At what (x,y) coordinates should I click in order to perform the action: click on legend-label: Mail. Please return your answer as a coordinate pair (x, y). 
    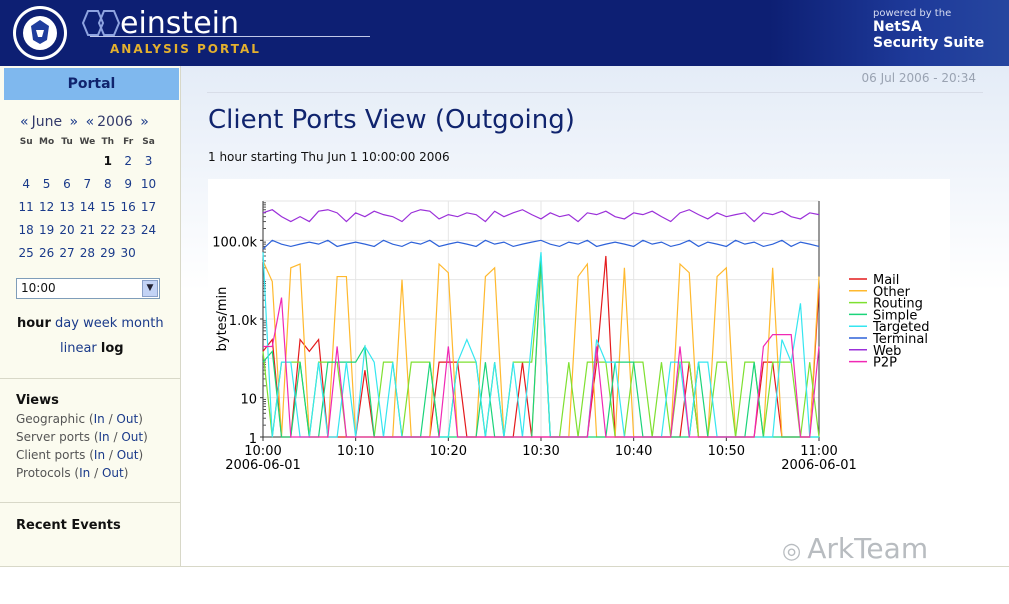
    Looking at the image, I should click on (886, 280).